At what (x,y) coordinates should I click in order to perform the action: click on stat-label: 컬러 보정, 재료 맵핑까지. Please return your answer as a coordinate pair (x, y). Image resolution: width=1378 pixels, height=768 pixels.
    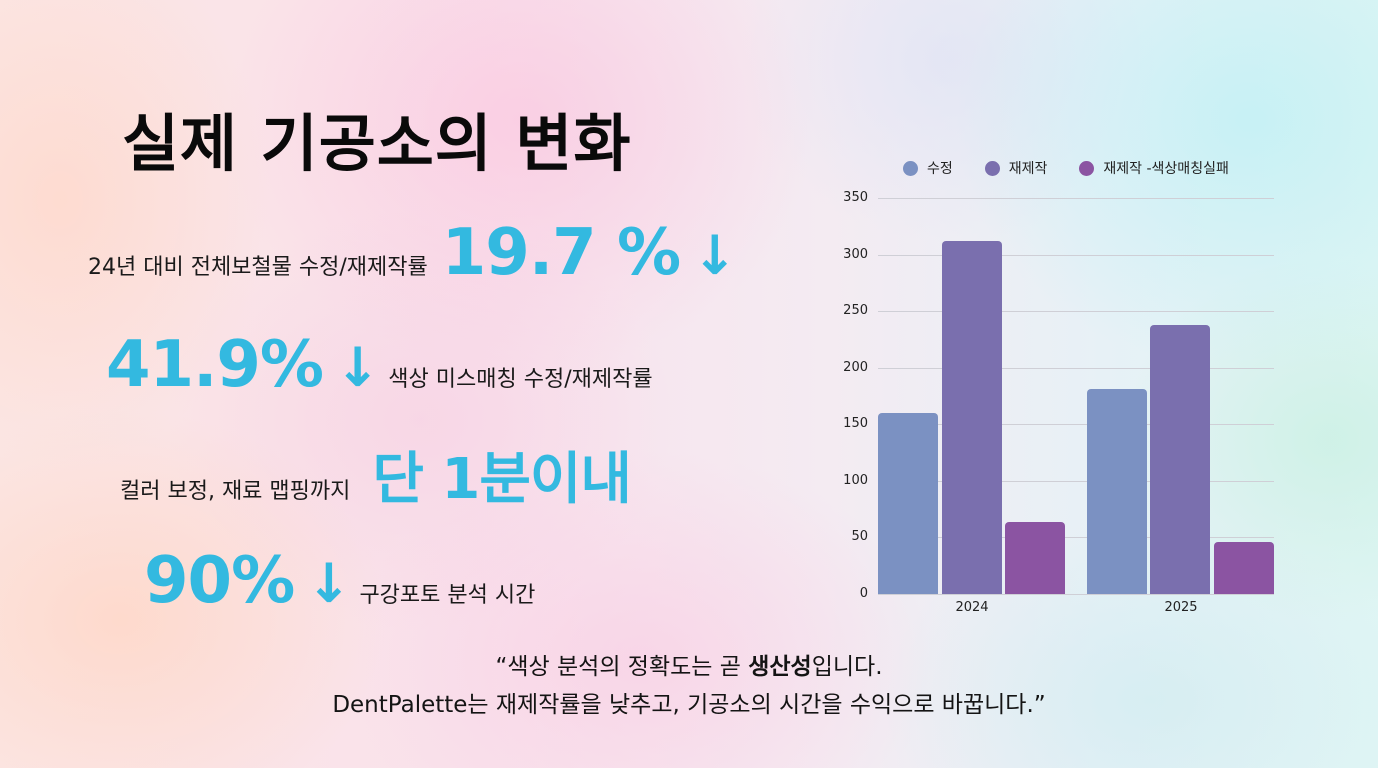
    Looking at the image, I should click on (235, 491).